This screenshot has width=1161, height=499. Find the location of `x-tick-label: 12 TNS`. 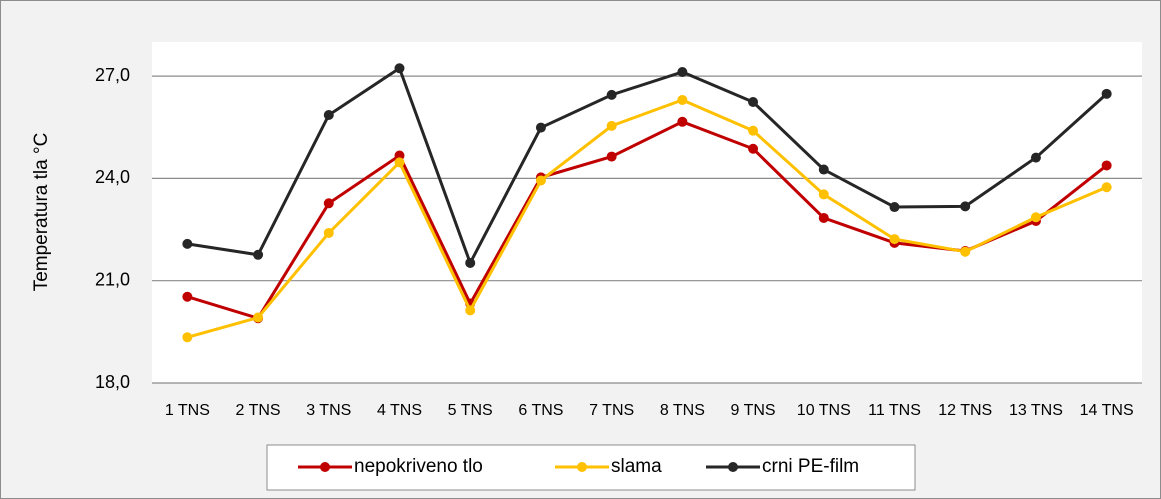

x-tick-label: 12 TNS is located at coordinates (965, 410).